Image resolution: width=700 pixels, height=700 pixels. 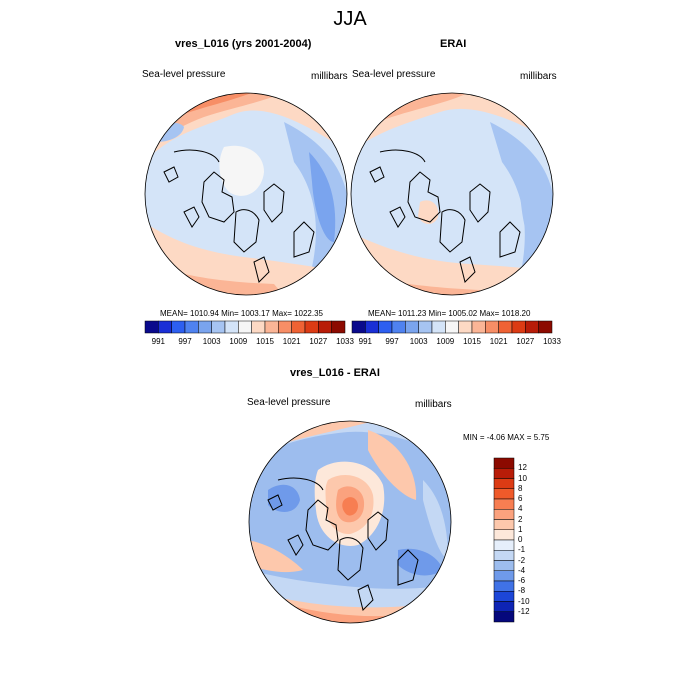 I want to click on model-stats: MEAN= 1010.94 Min= 1003.17 Max= 1022.35, so click(x=241, y=313).